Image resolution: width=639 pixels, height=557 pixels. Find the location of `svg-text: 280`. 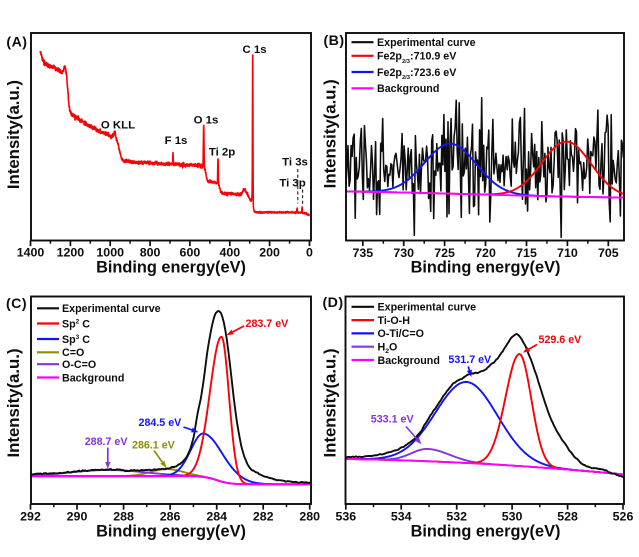

svg-text: 280 is located at coordinates (309, 517).